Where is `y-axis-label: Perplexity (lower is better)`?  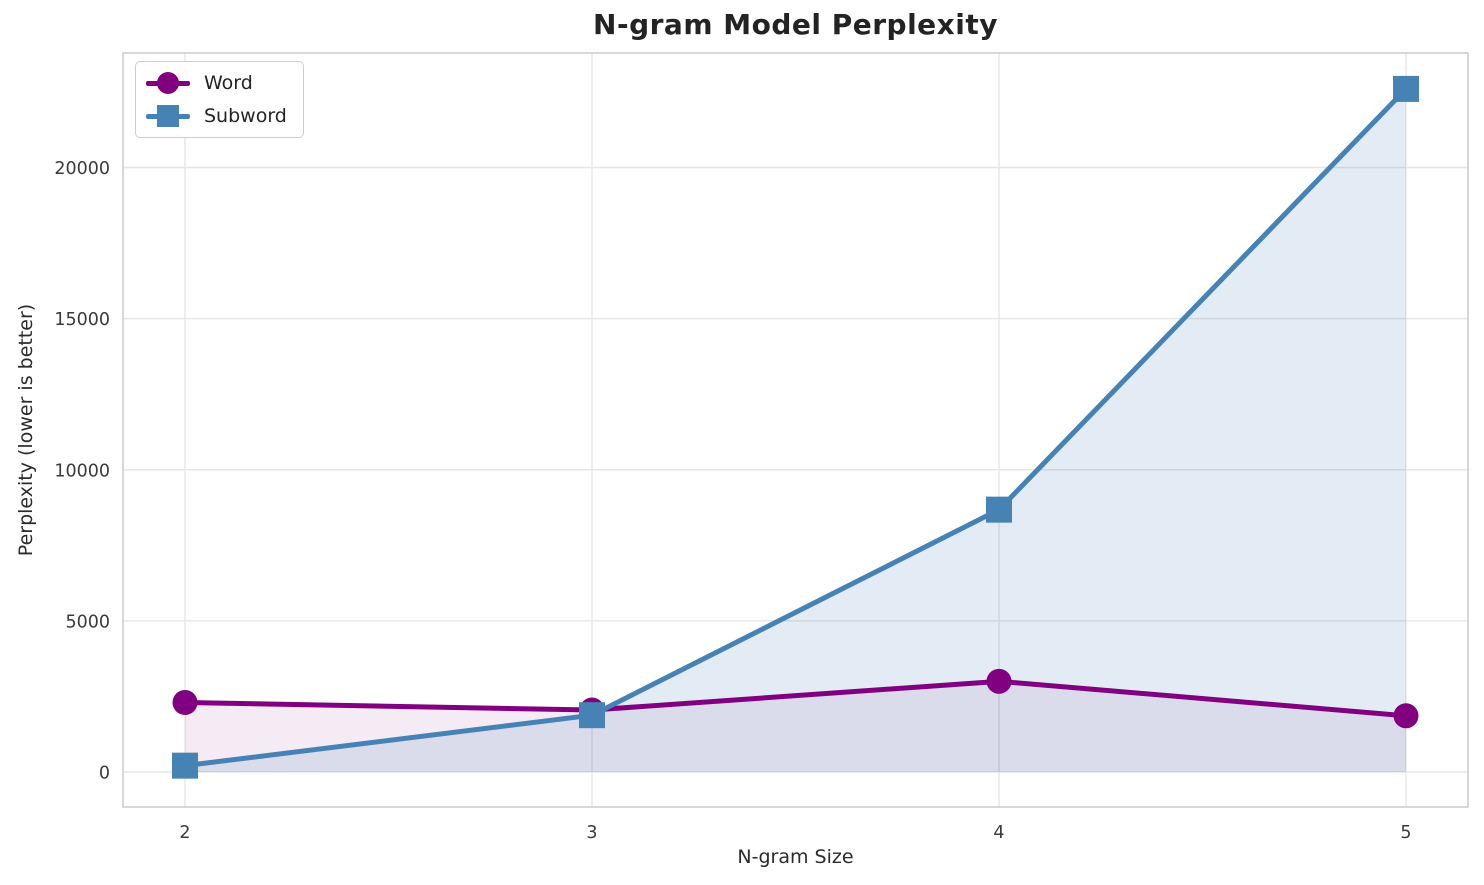 y-axis-label: Perplexity (lower is better) is located at coordinates (26, 430).